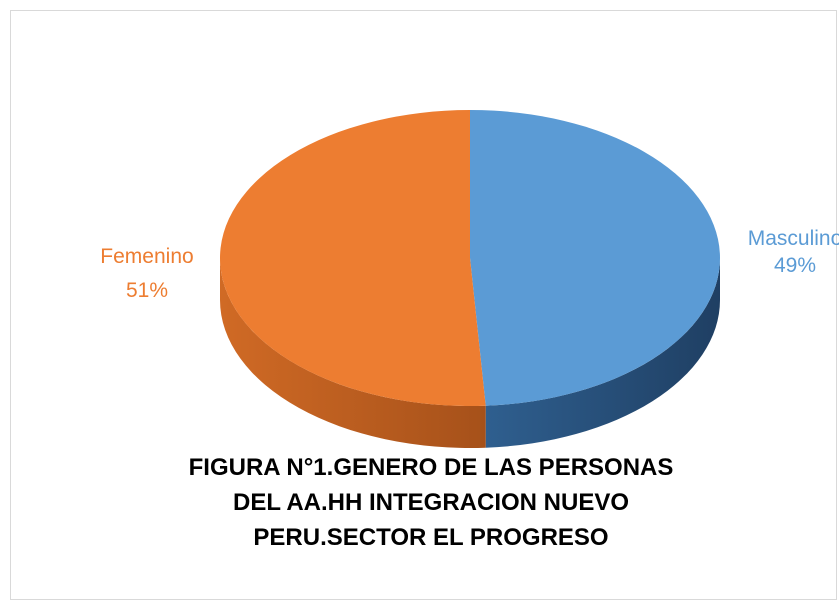 The width and height of the screenshot is (839, 600). I want to click on slice-top, so click(595, 258).